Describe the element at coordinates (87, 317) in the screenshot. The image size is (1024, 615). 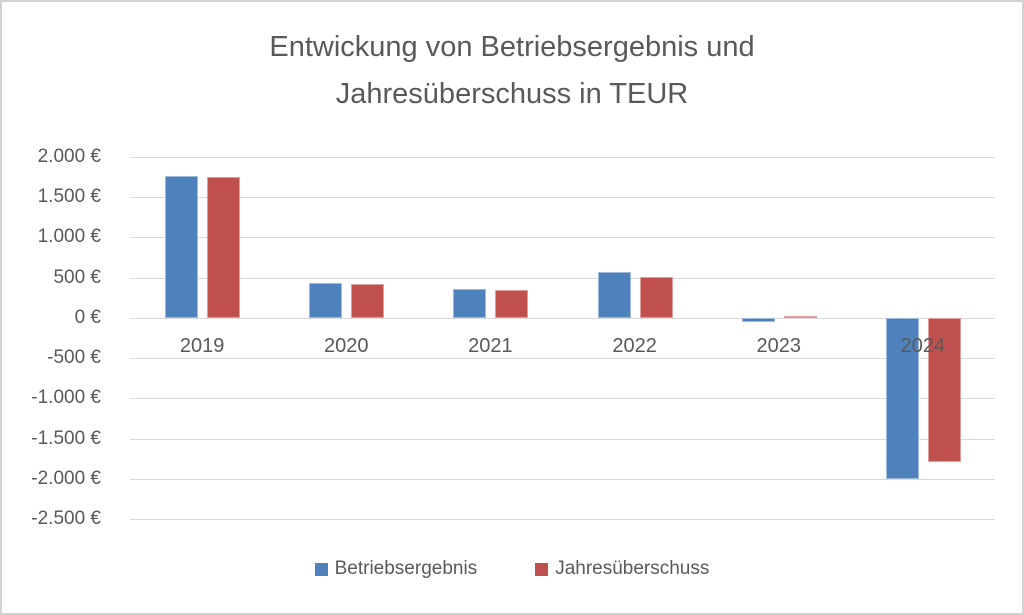
I see `y-axis-tick-label: 0 €` at that location.